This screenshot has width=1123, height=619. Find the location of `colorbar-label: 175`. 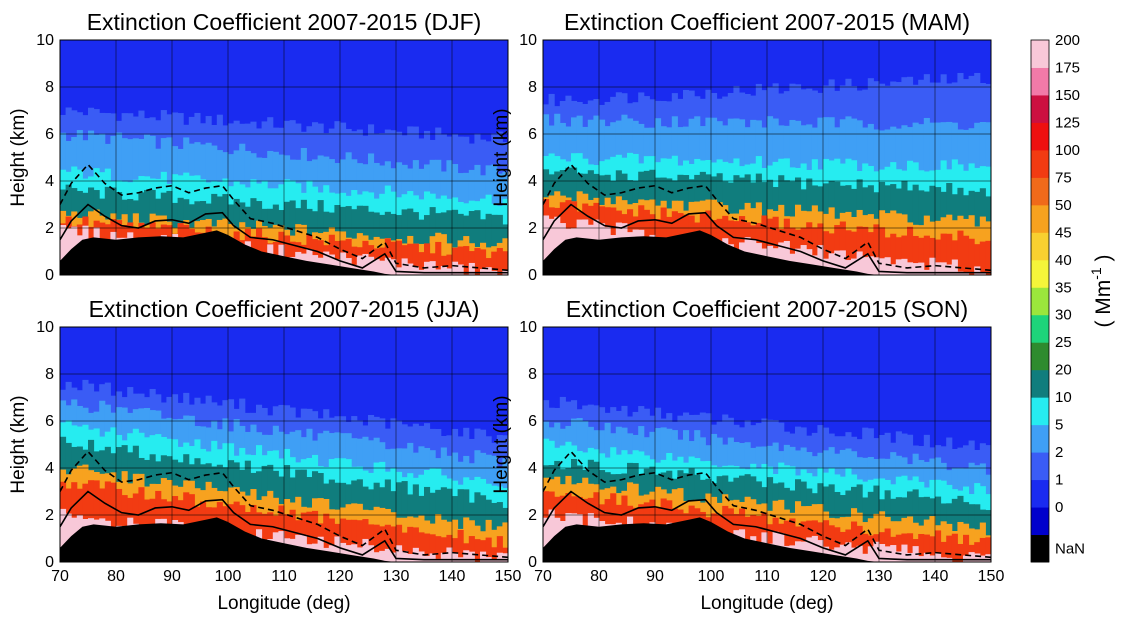

colorbar-label: 175 is located at coordinates (1067, 67).